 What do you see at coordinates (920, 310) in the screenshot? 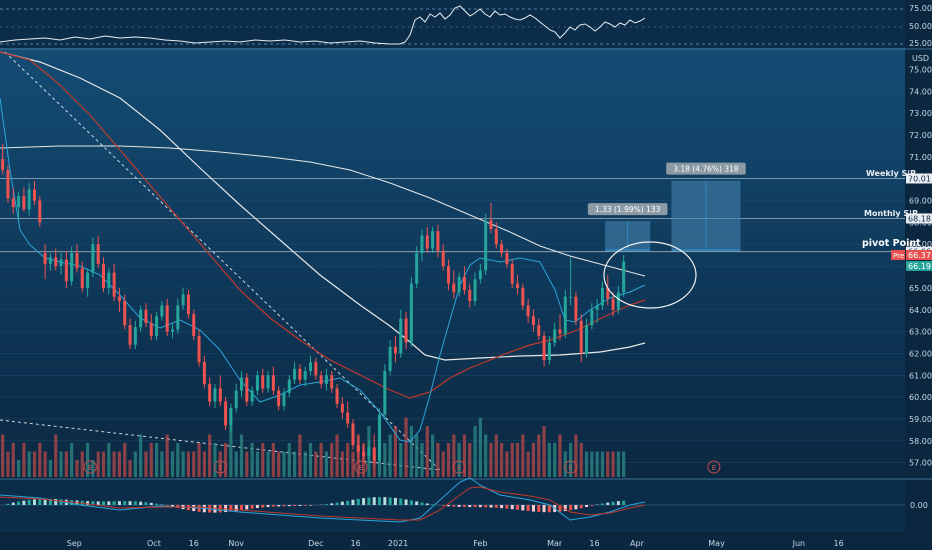
I see `price-tick-label: 64.00` at bounding box center [920, 310].